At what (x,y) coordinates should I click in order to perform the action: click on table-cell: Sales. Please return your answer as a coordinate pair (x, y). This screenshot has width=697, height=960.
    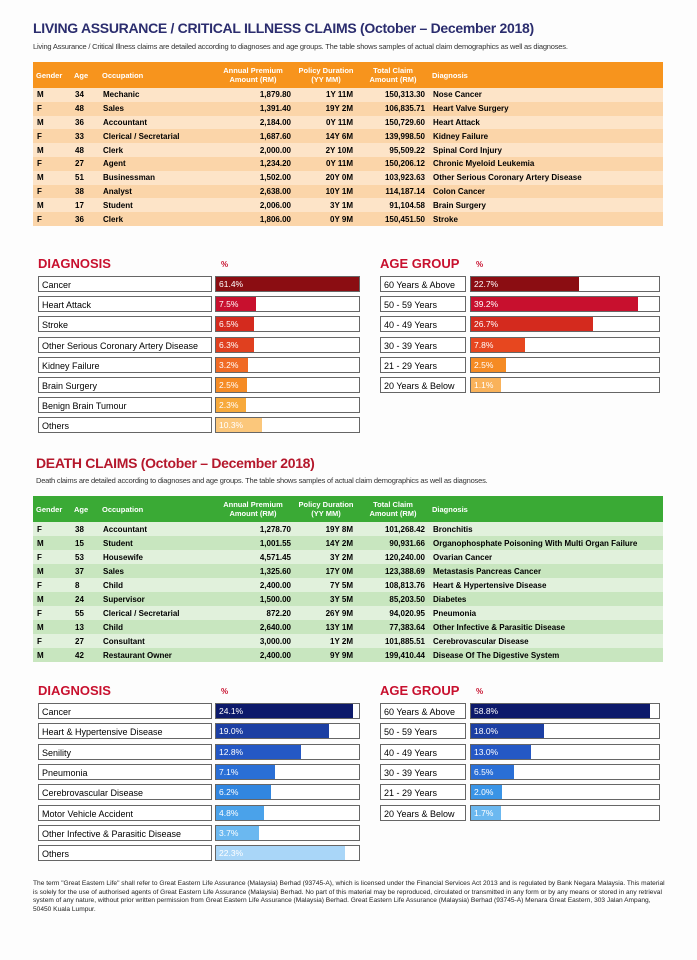
    Looking at the image, I should click on (113, 571).